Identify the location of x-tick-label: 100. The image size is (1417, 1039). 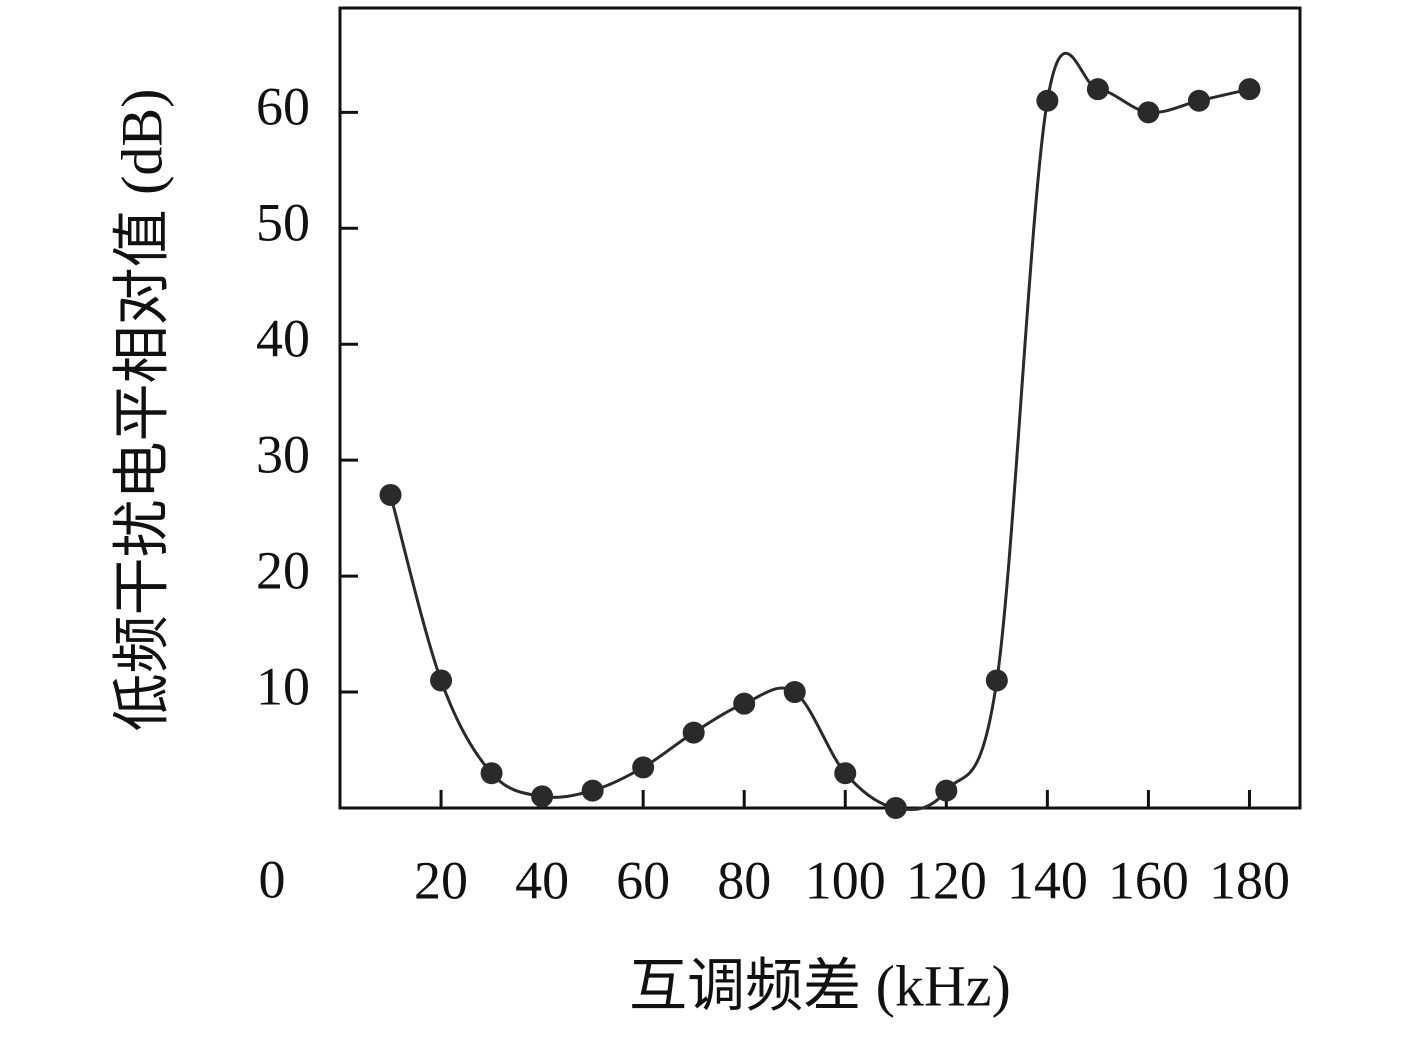
(845, 880).